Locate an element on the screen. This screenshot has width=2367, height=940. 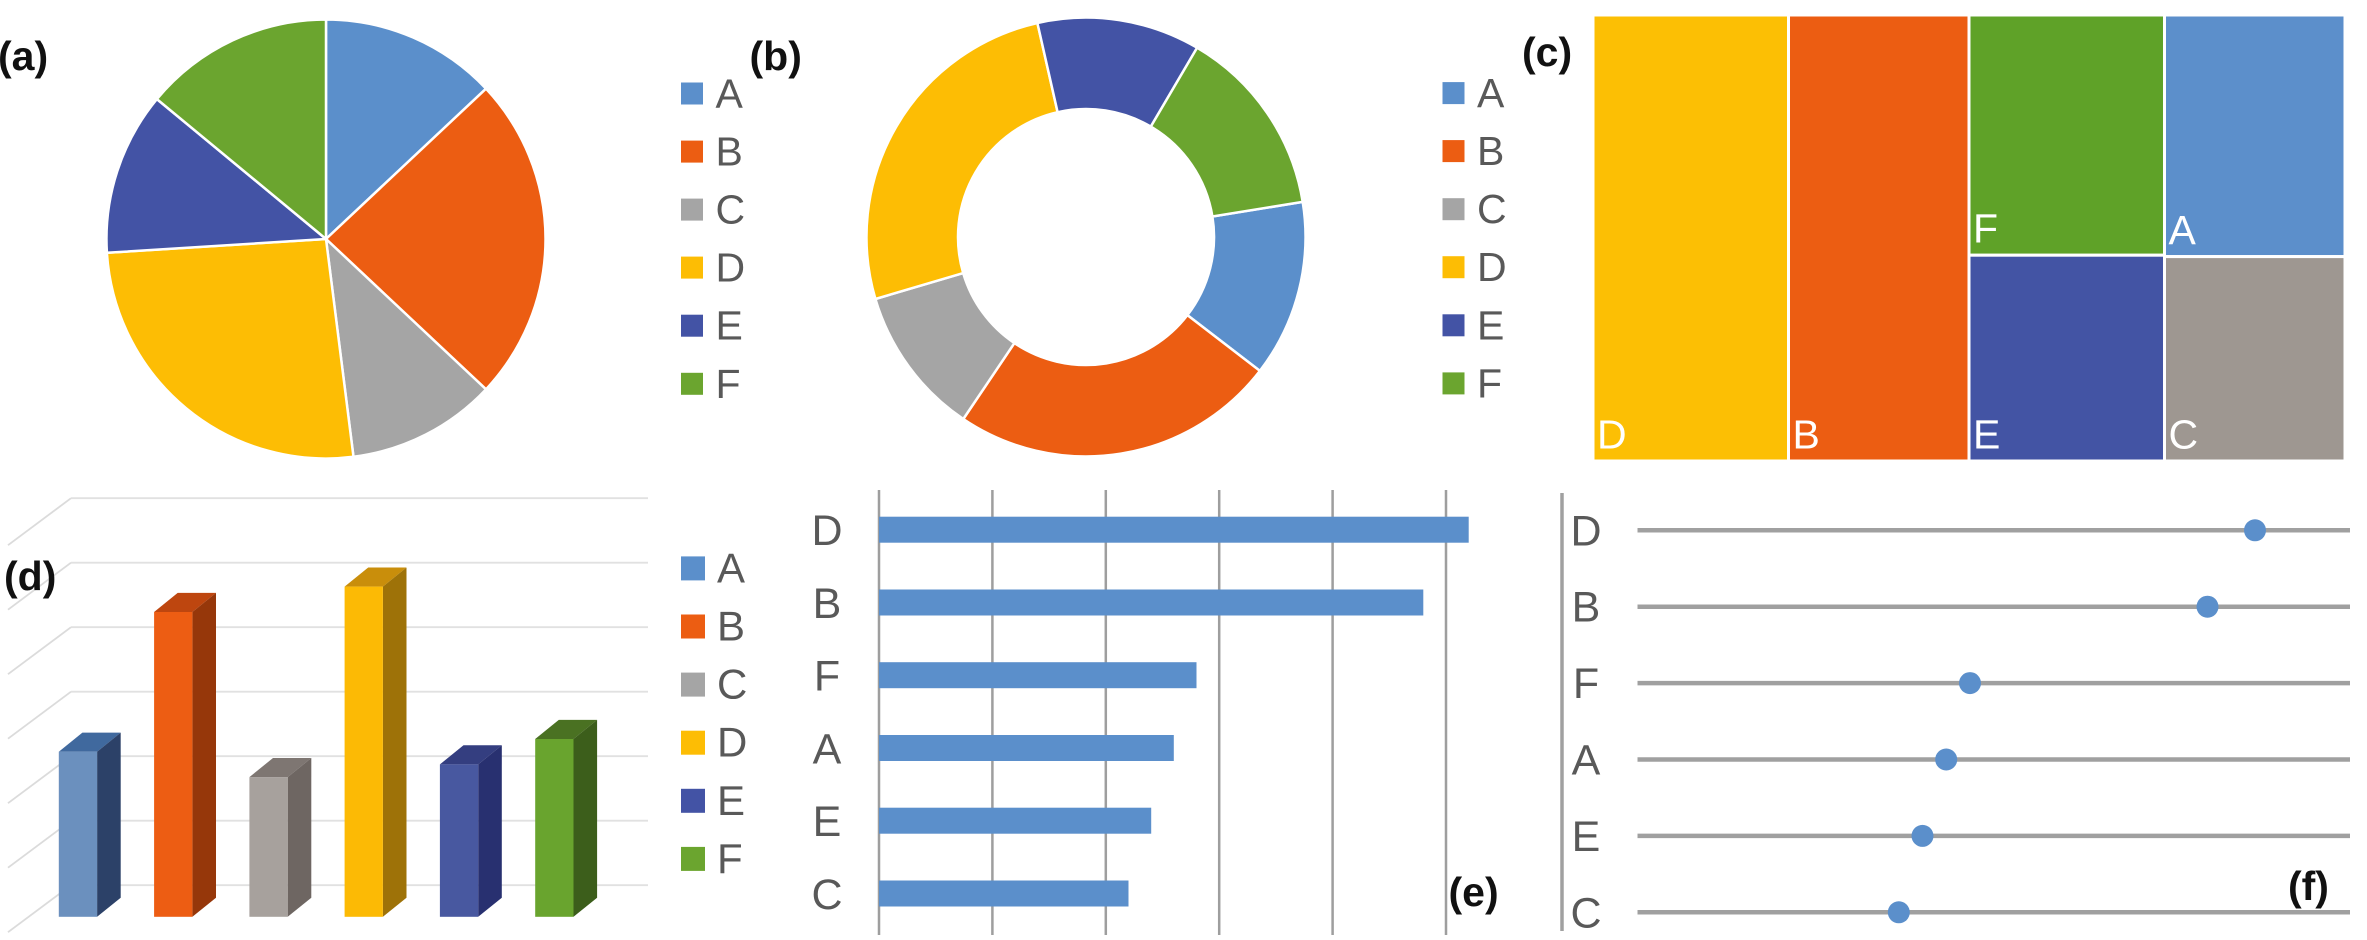
svg-text: (f) is located at coordinates (2308, 886).